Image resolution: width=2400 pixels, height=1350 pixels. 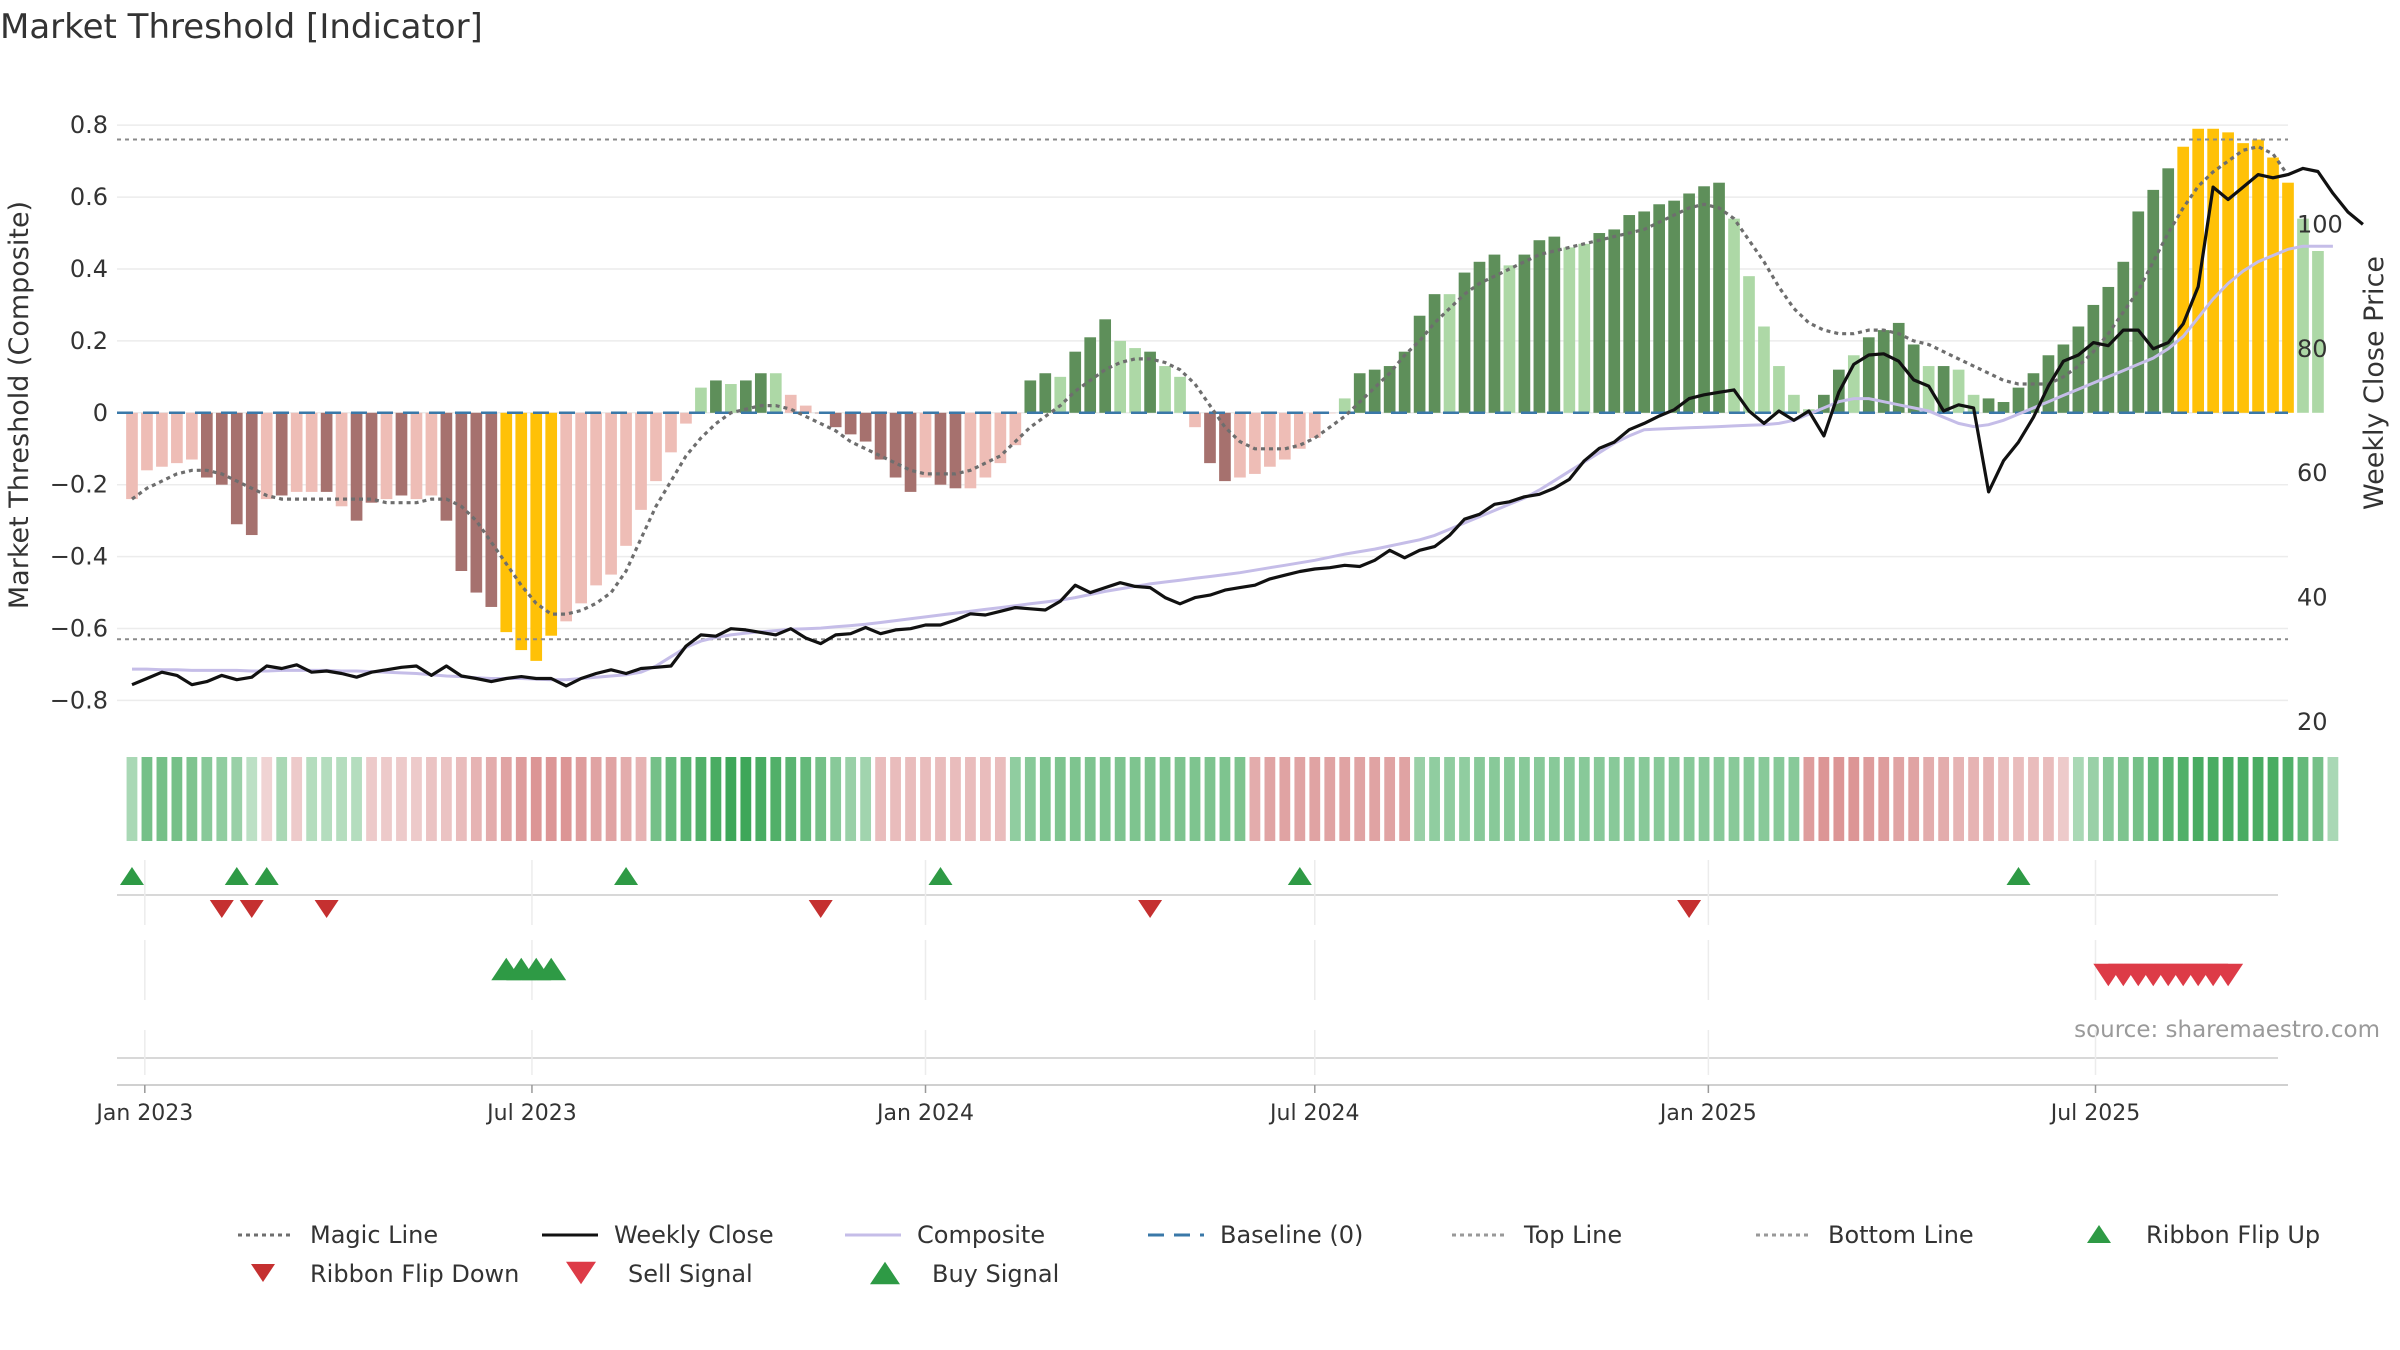 I want to click on y-axis-left: −0.8 −0.6 −0.4 −0.2 0 0.2 0.4 0.6 0.8, so click(x=79, y=412).